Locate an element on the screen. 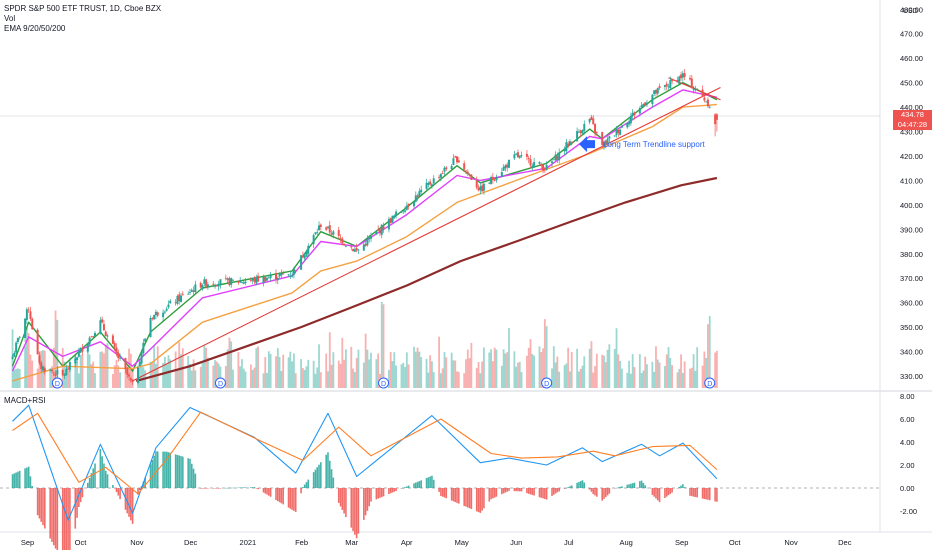 The image size is (932, 550). ema-legend: EMA 9/20/50/200 is located at coordinates (35, 28).